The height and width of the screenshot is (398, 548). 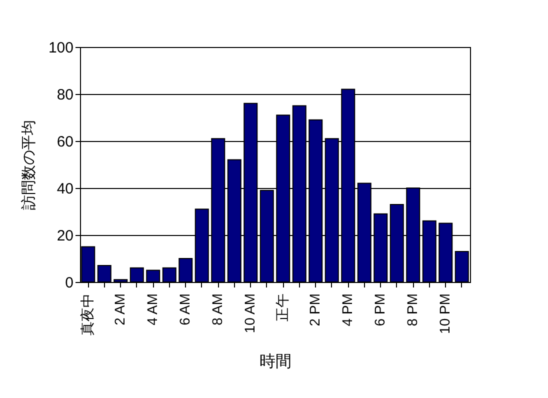 I want to click on x-tick-label: 4 PM, so click(x=347, y=310).